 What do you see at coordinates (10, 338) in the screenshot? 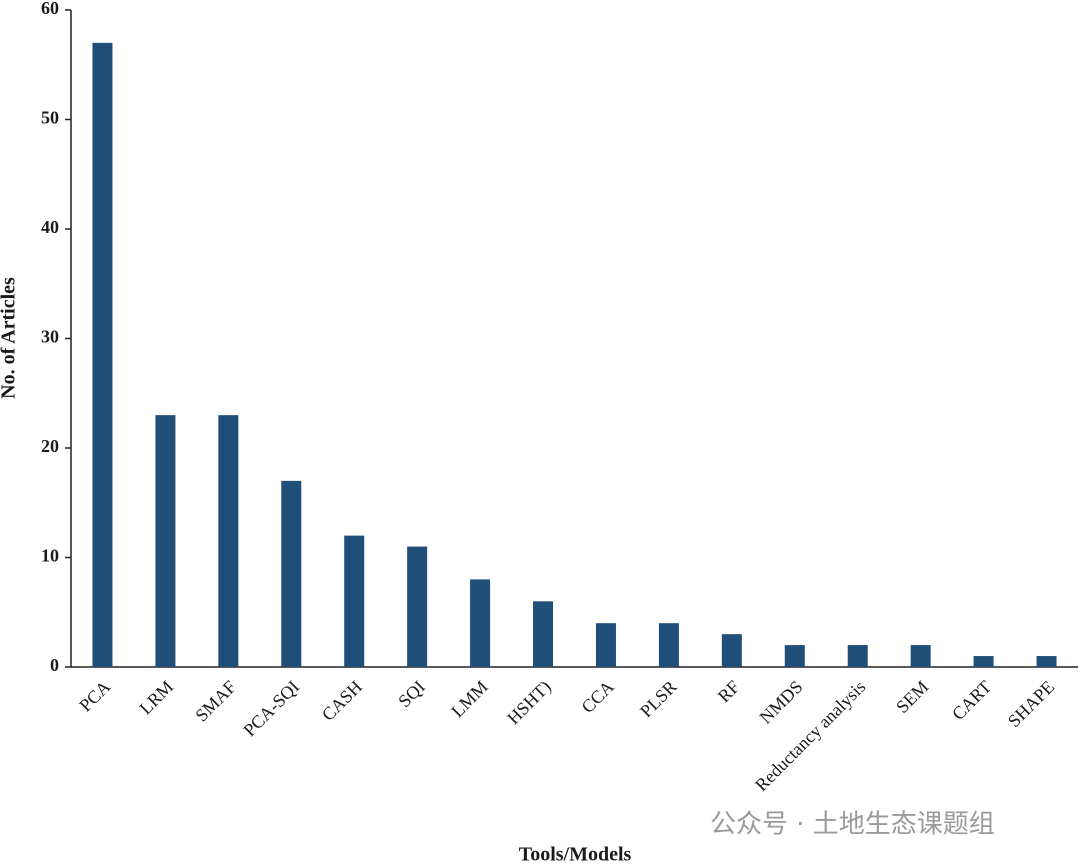
I see `y-axis-title: No. of Articles` at bounding box center [10, 338].